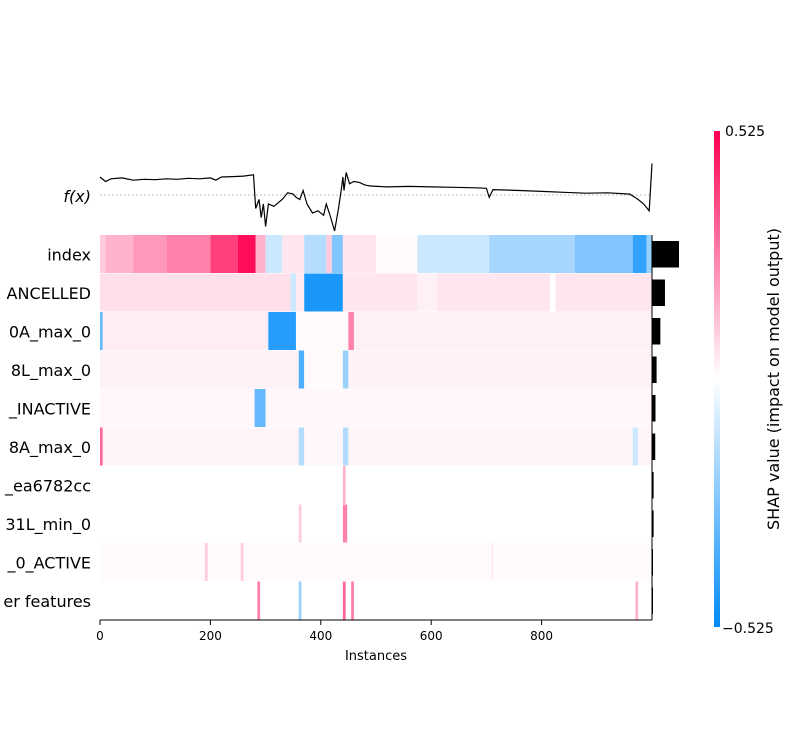 The height and width of the screenshot is (750, 800). What do you see at coordinates (376, 656) in the screenshot?
I see `x-axis-label: Instances` at bounding box center [376, 656].